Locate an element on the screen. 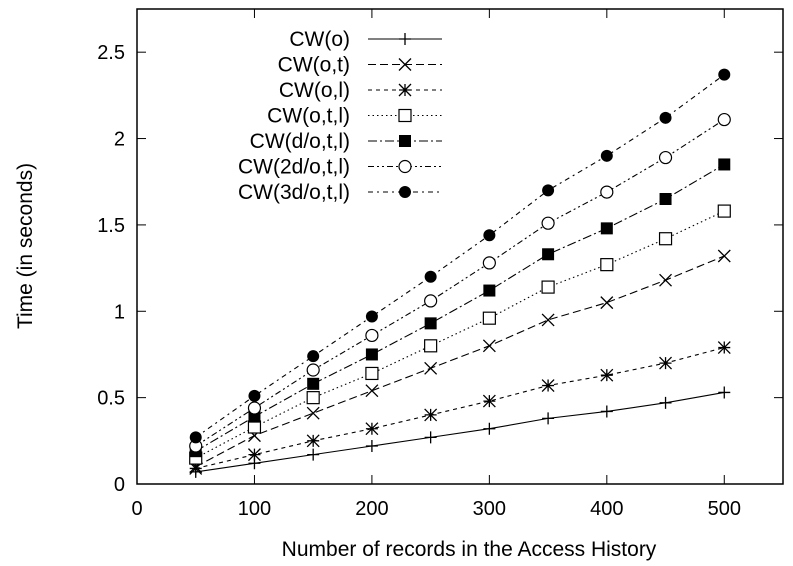 This screenshot has height=566, width=793. legend-label: CW(d/o,t,l) is located at coordinates (300, 141).